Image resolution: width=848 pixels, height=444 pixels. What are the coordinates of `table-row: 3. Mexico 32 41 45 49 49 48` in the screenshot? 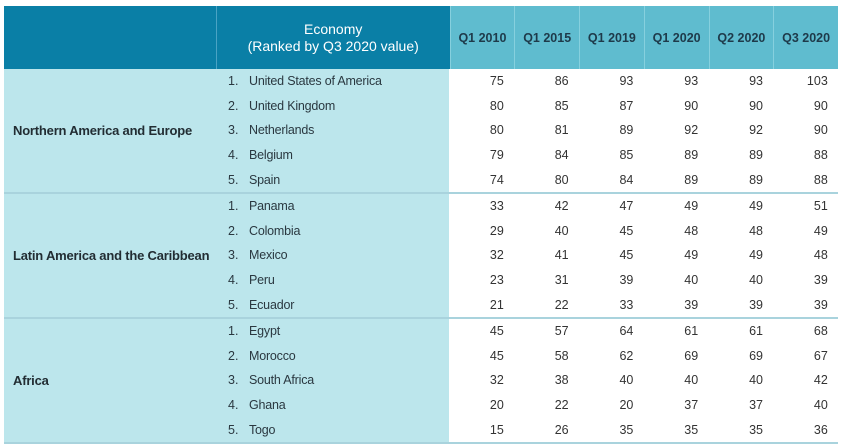 It's located at (527, 255).